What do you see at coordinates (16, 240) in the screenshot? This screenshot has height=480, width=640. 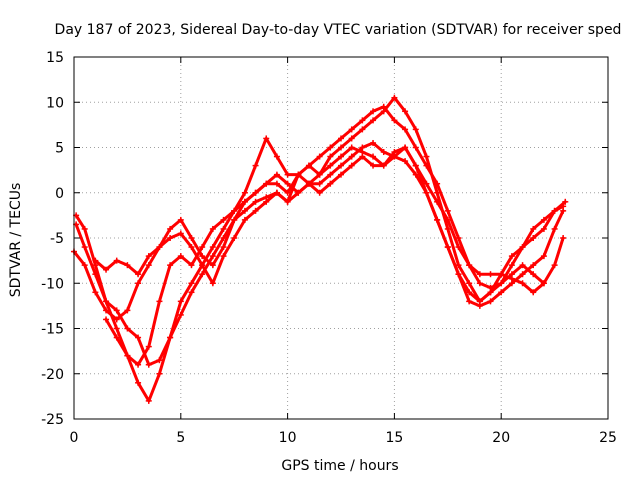 I see `y-axis-label: SDTVAR / TECUs` at bounding box center [16, 240].